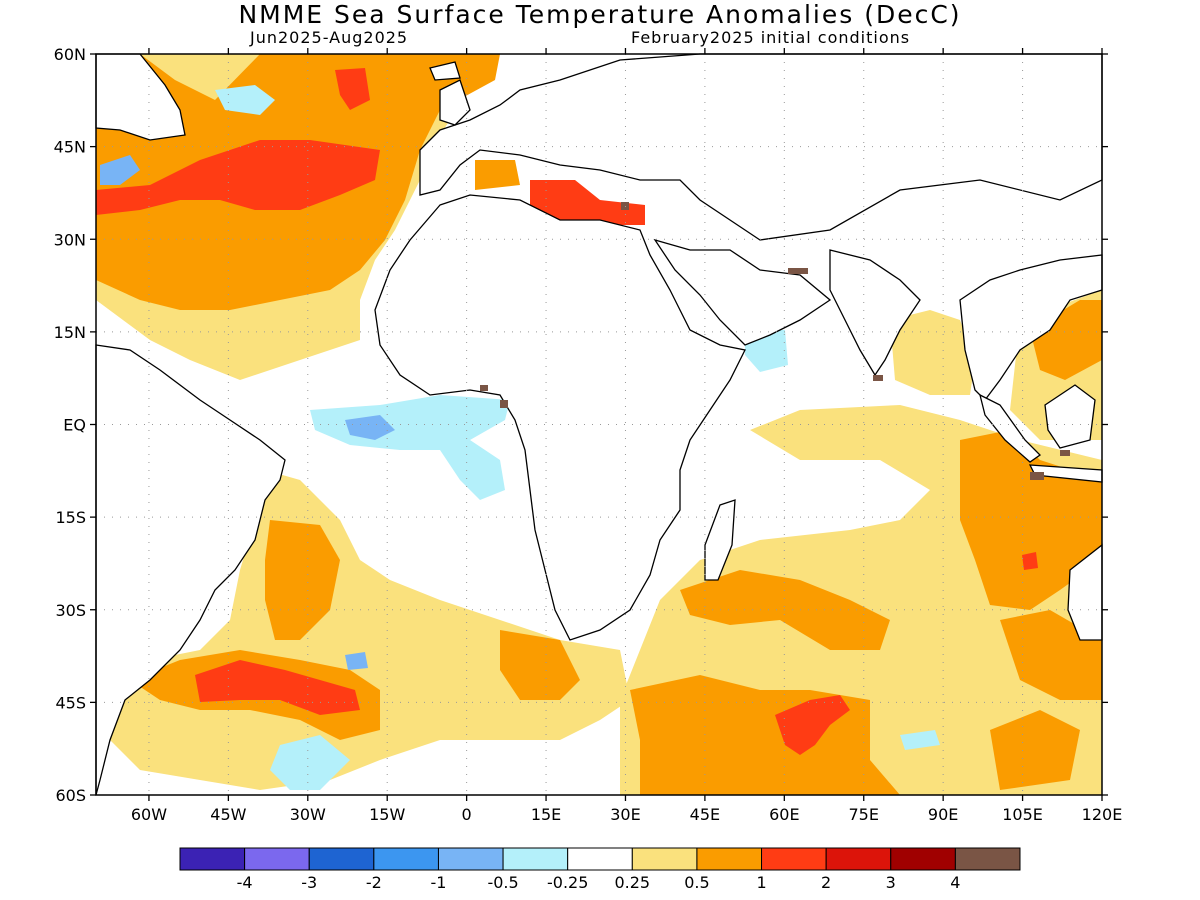  I want to click on australia-outline, so click(1085, 592).